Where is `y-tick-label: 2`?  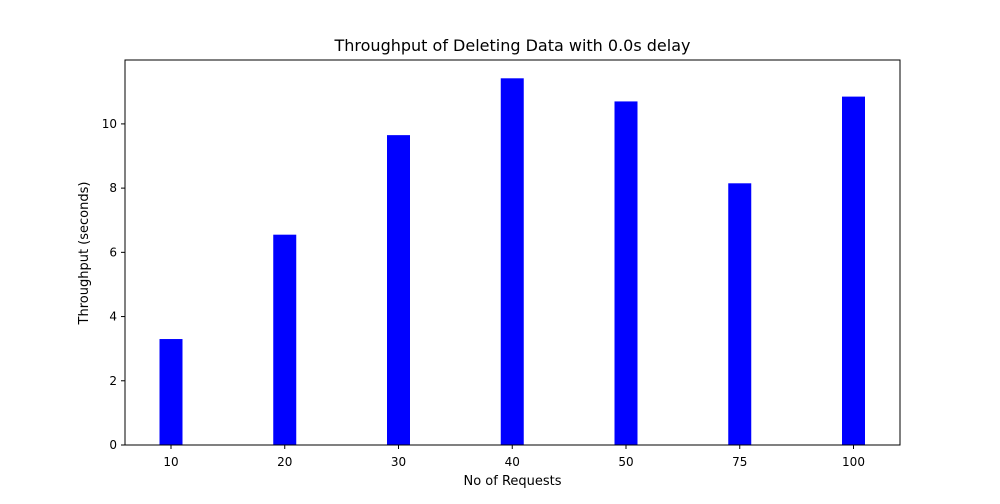 y-tick-label: 2 is located at coordinates (113, 381).